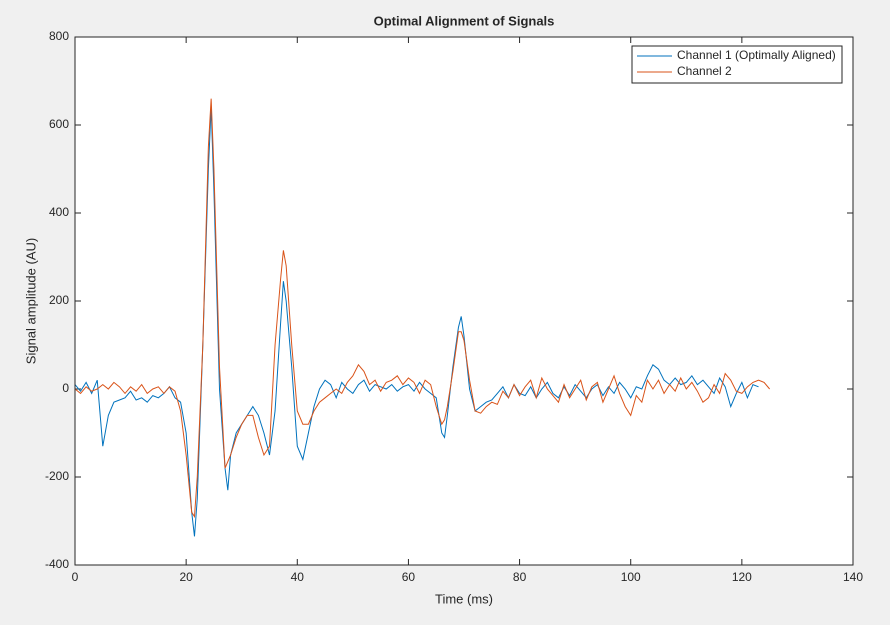 This screenshot has height=625, width=890. I want to click on y-axis-label: Signal amplitude (AU), so click(30, 301).